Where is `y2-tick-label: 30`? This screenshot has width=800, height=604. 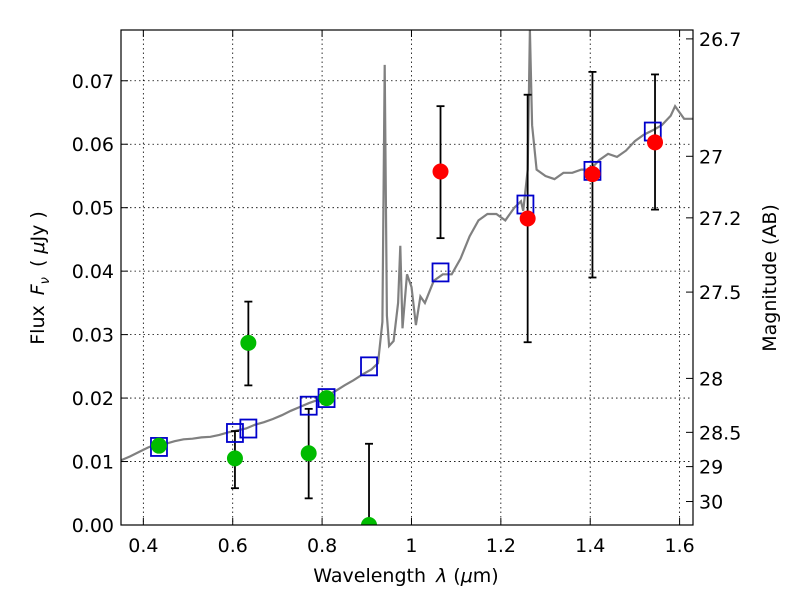 y2-tick-label: 30 is located at coordinates (711, 503).